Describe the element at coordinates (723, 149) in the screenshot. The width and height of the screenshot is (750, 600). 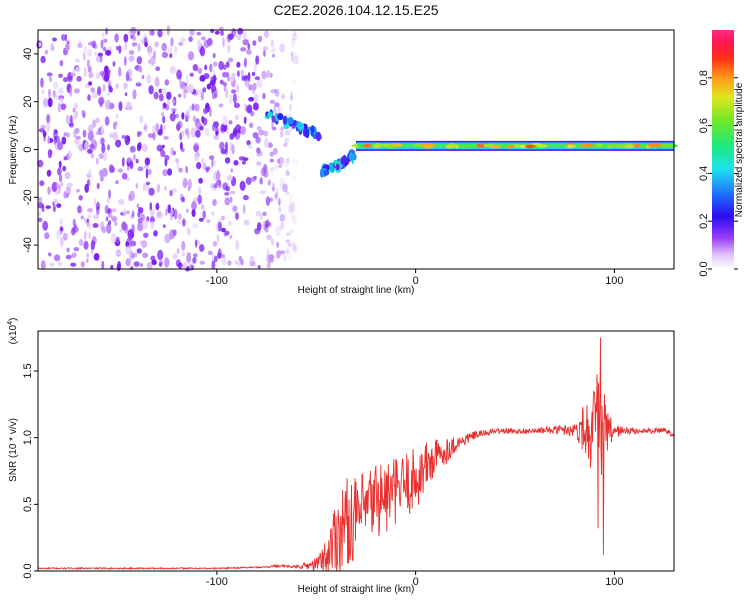
I see `colorbar-gradient` at that location.